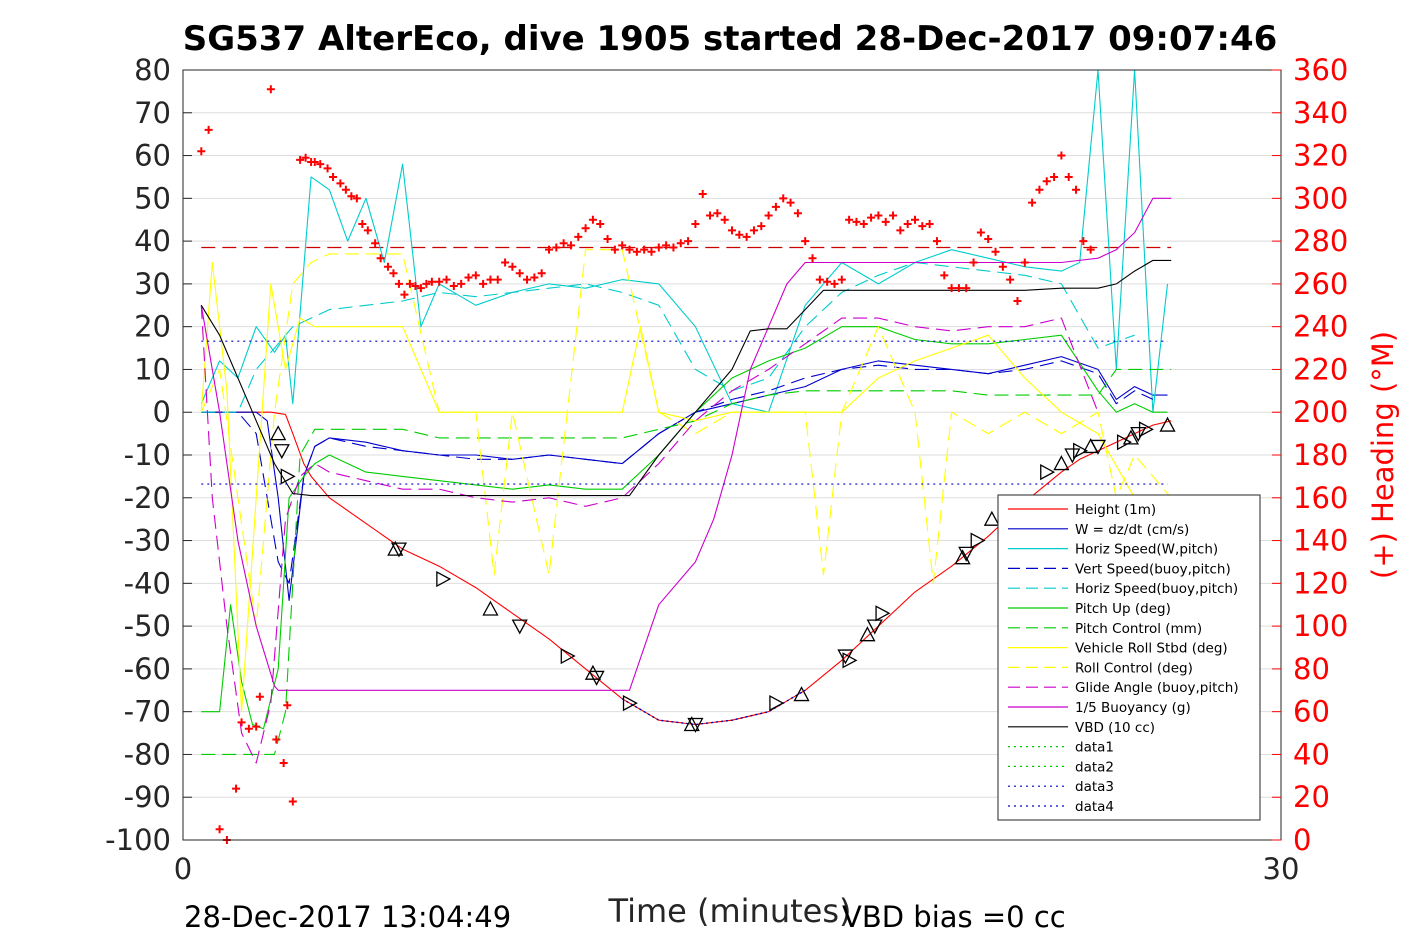 The image size is (1417, 945). Describe the element at coordinates (1281, 869) in the screenshot. I see `x-tick-label: 30` at that location.